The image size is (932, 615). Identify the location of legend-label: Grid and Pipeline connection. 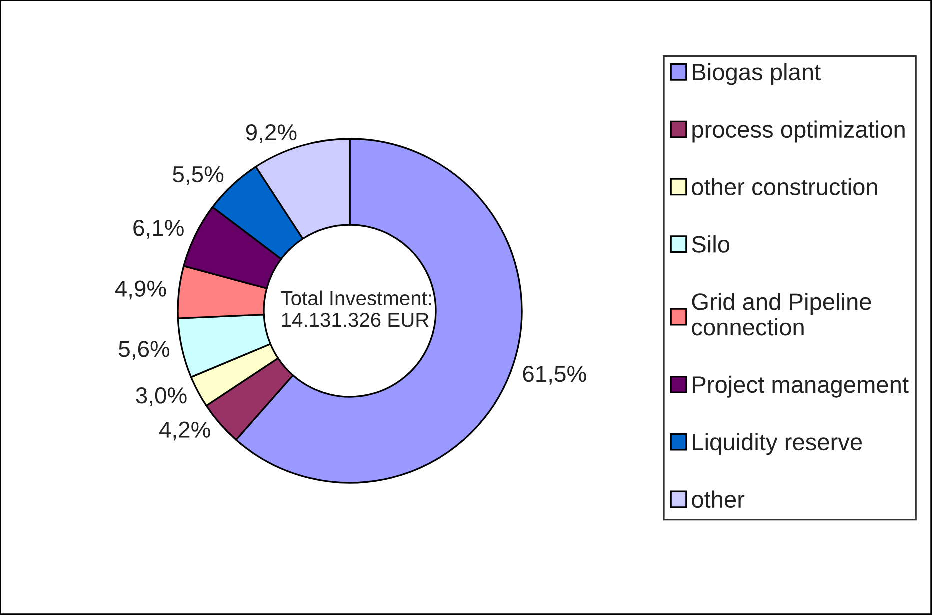
(782, 314).